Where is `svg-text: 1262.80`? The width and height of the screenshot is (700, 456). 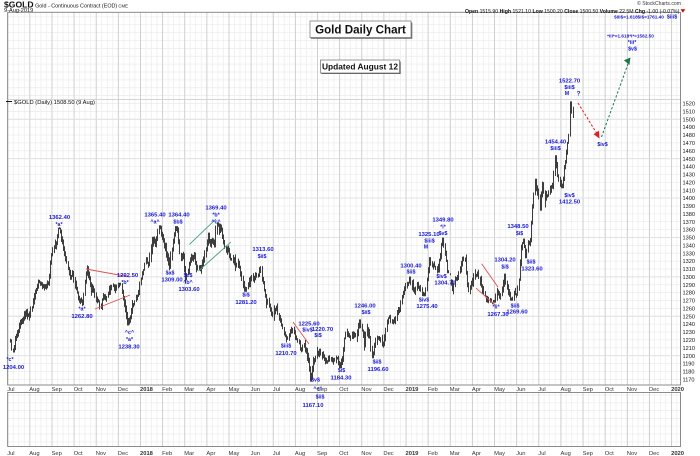
svg-text: 1262.80 is located at coordinates (82, 317).